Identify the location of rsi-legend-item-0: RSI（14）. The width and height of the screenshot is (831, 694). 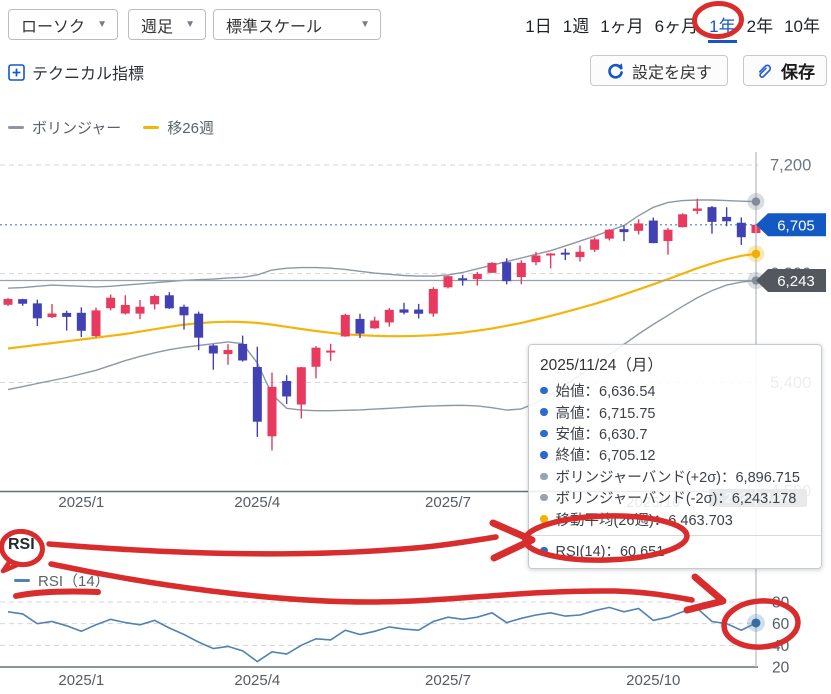
(62, 580).